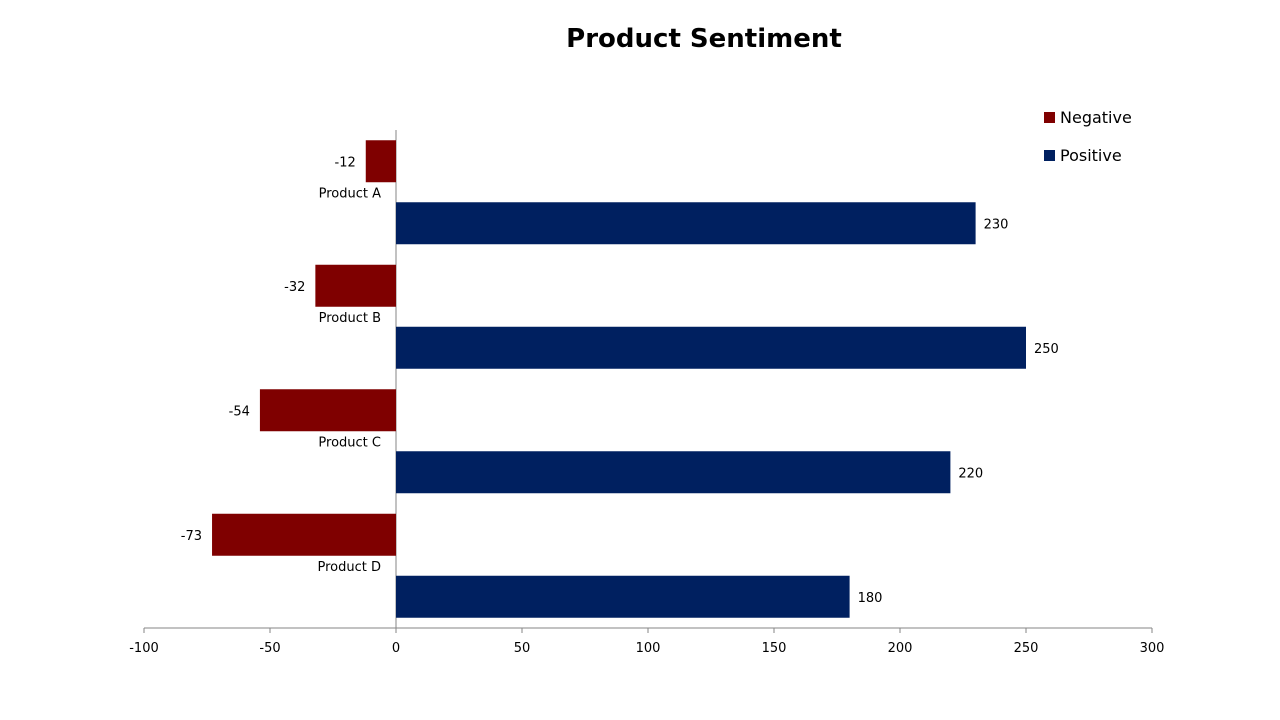 This screenshot has width=1280, height=720. What do you see at coordinates (327, 410) in the screenshot?
I see `bar-negative-product-c` at bounding box center [327, 410].